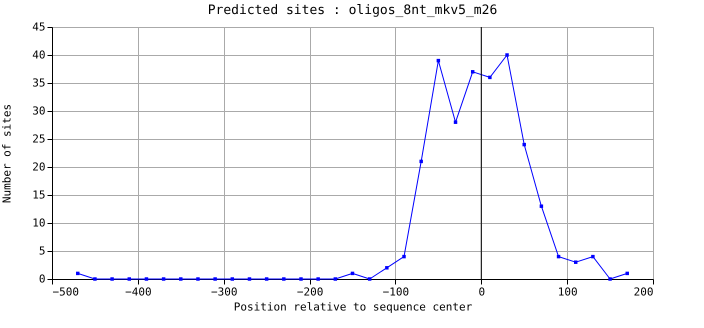  I want to click on y-tick-label: 20, so click(39, 167).